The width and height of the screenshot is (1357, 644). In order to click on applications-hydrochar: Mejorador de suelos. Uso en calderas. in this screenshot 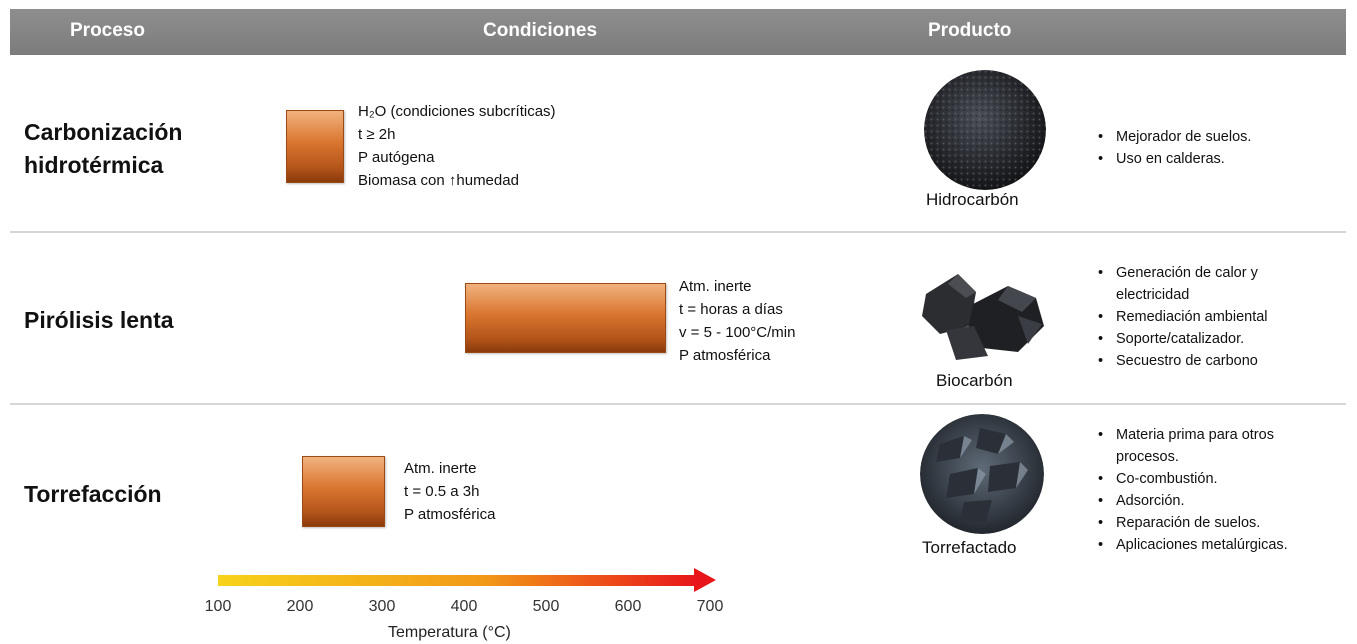, I will do `click(1174, 148)`.